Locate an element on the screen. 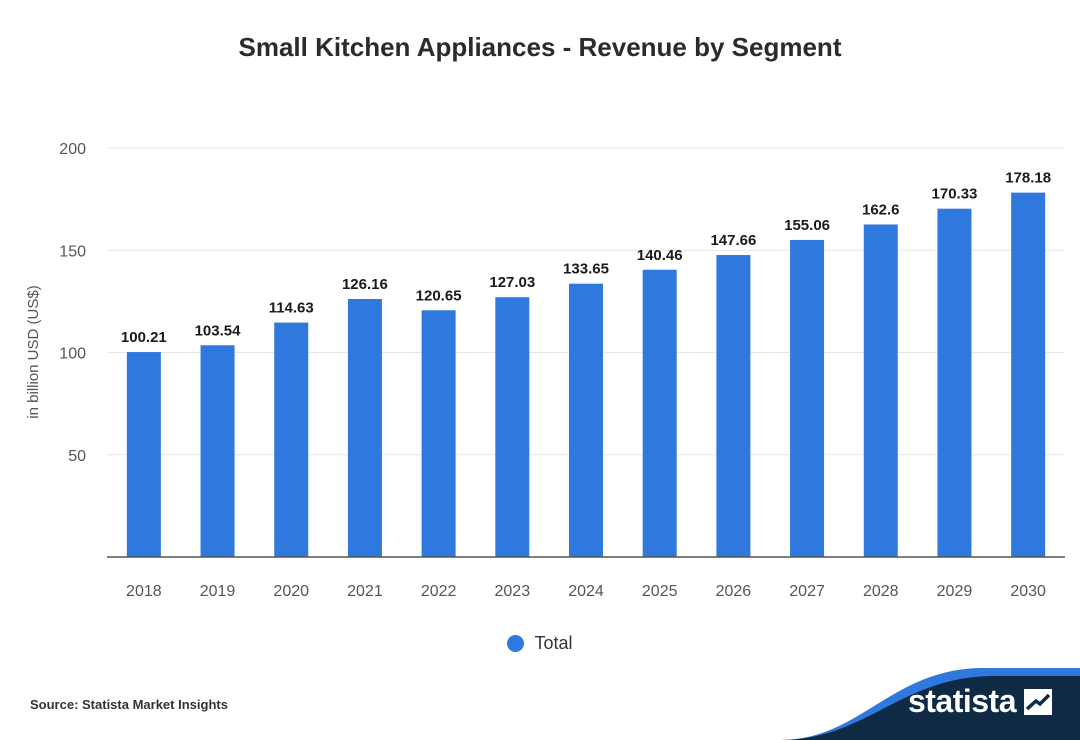 The image size is (1080, 740). legend-label: Total is located at coordinates (553, 643).